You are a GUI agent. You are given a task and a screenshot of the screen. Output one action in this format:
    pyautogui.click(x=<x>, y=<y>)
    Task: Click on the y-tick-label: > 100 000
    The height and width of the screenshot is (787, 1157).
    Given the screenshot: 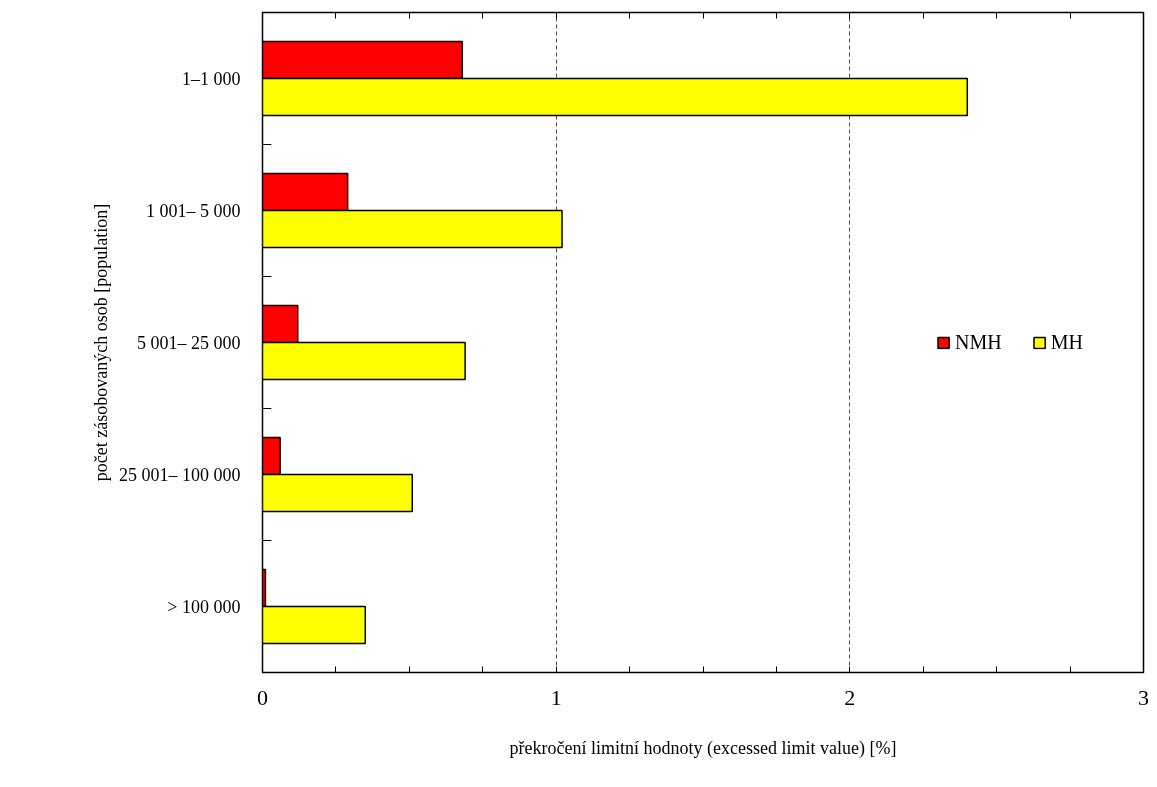 What is the action you would take?
    pyautogui.click(x=204, y=606)
    